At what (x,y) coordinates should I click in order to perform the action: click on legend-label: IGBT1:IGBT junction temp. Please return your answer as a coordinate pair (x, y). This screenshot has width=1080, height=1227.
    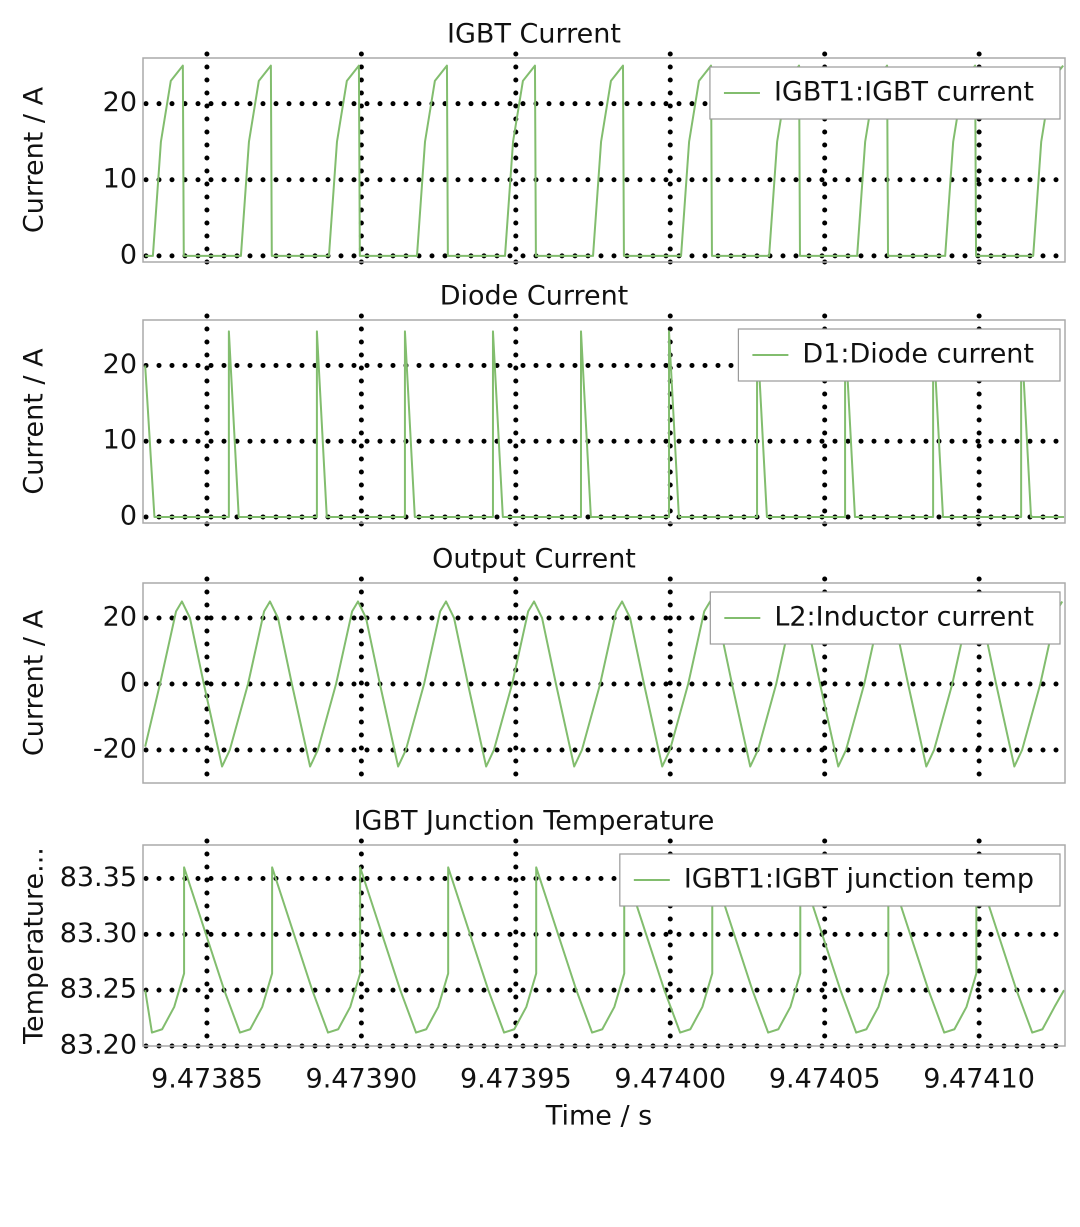
    Looking at the image, I should click on (859, 879).